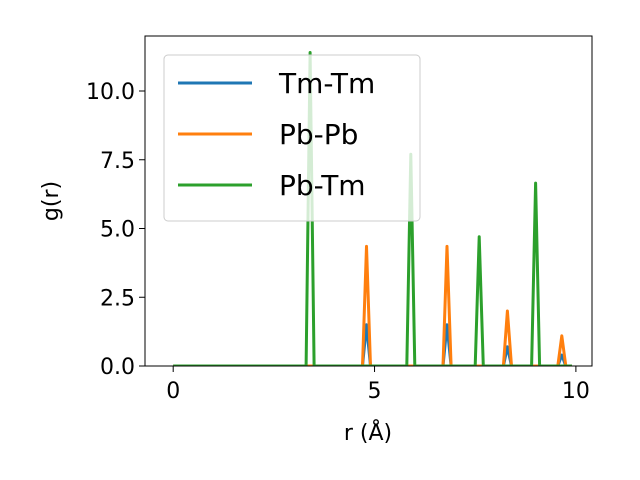  I want to click on series-line-tm-tm, so click(372, 344).